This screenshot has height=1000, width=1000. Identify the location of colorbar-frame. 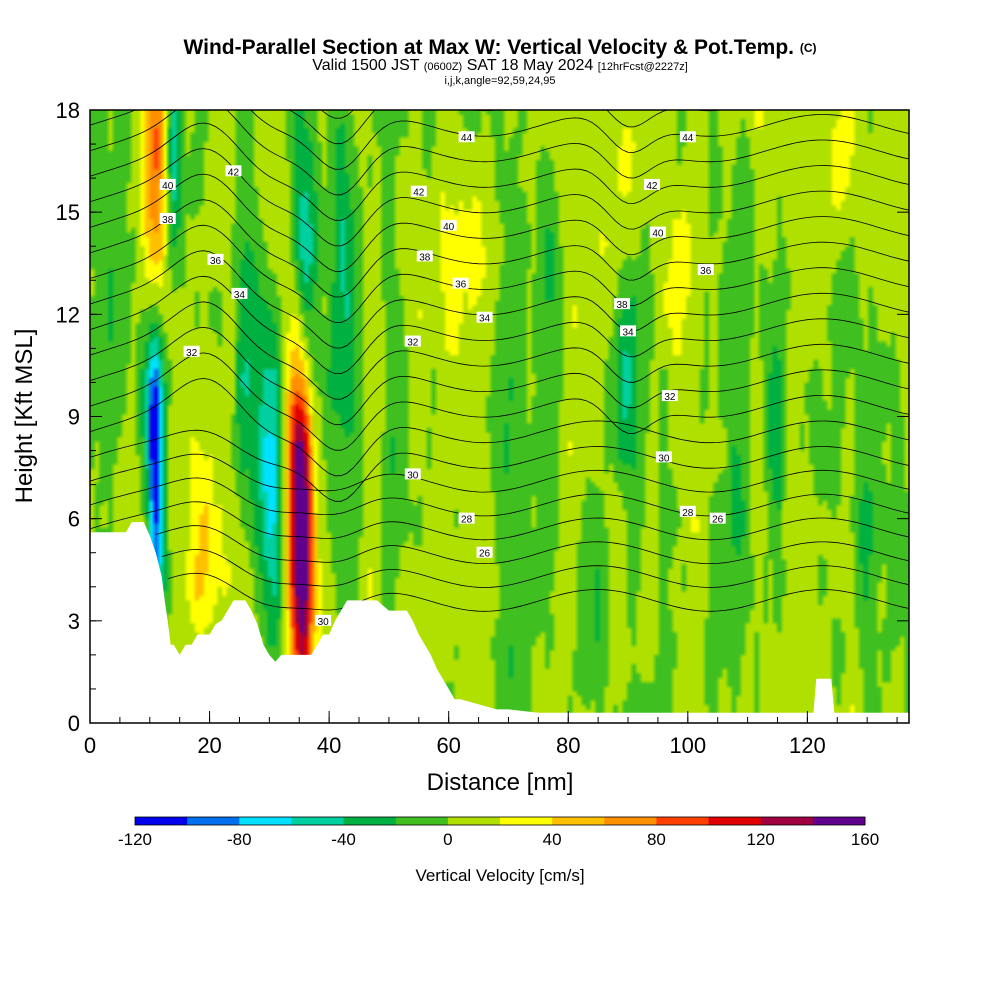
(500, 821).